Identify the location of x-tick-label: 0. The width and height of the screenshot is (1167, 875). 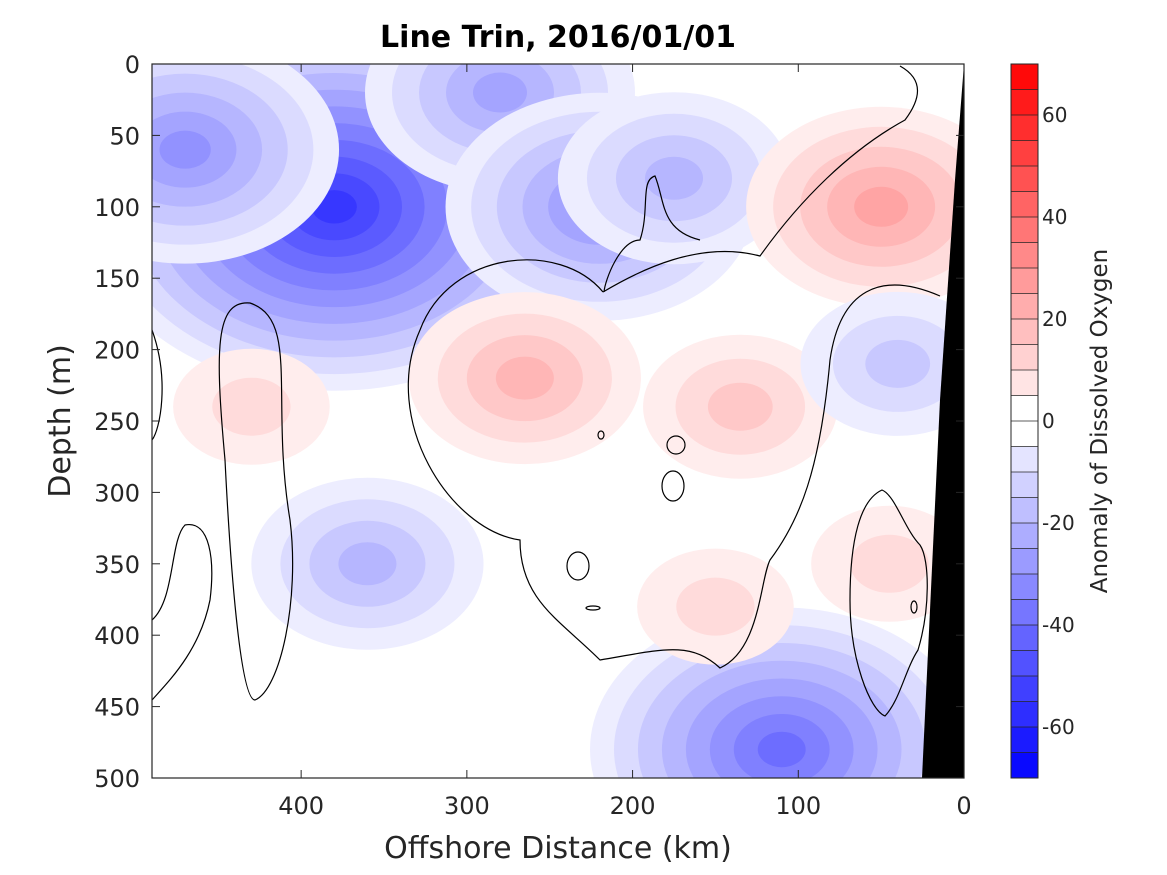
(963, 806).